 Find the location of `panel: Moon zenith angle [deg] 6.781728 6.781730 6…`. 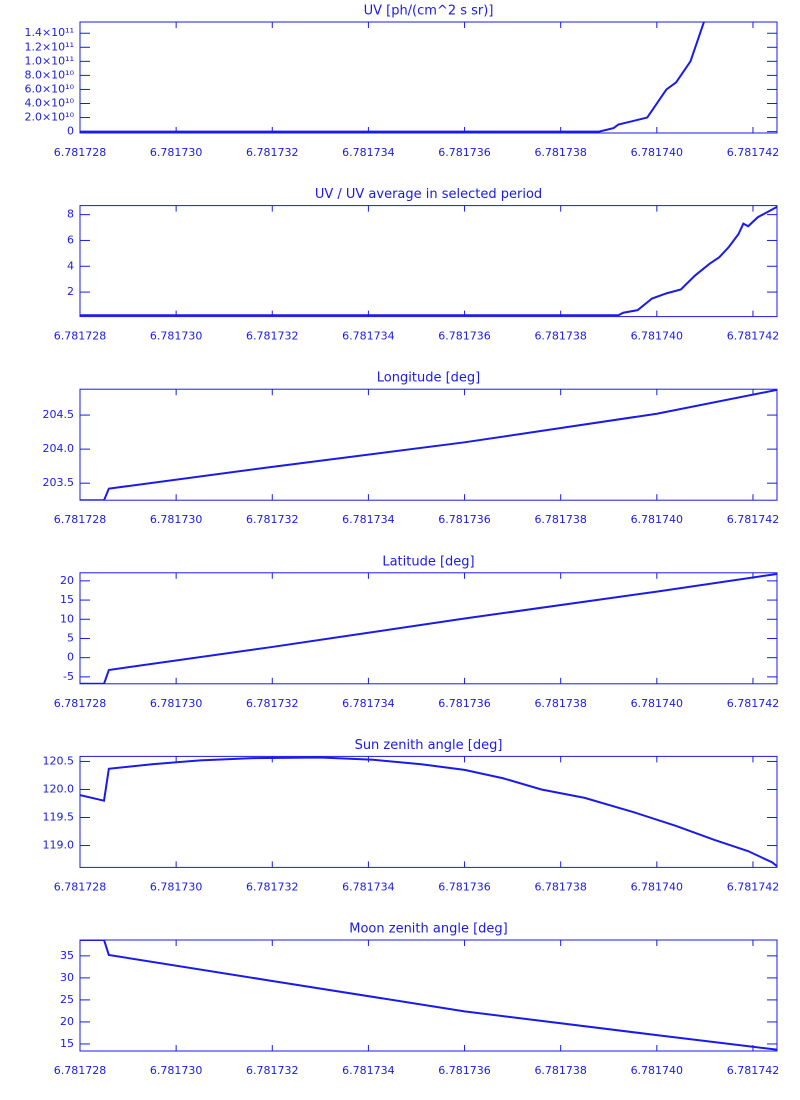

panel: Moon zenith angle [deg] 6.781728 6.781730 6… is located at coordinates (416, 1000).